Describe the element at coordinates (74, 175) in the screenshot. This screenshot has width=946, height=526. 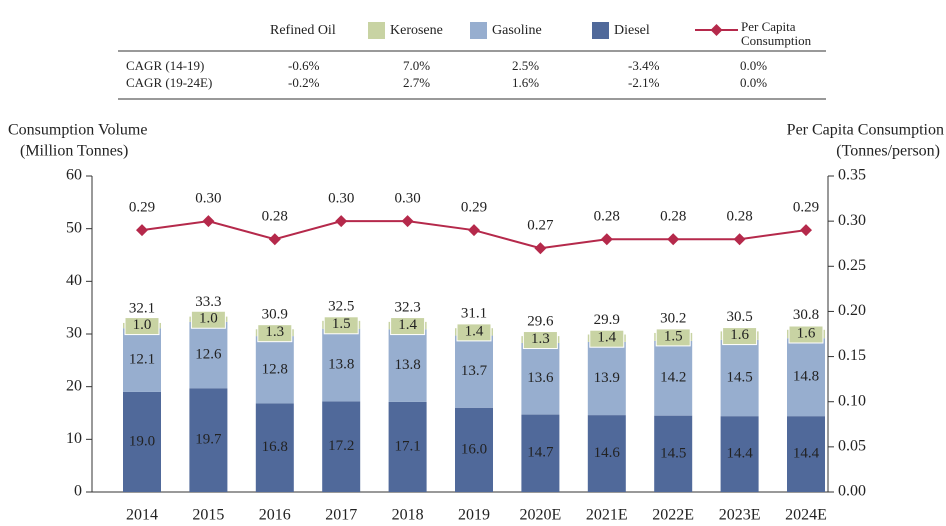
I see `y-tick-label: 60` at that location.